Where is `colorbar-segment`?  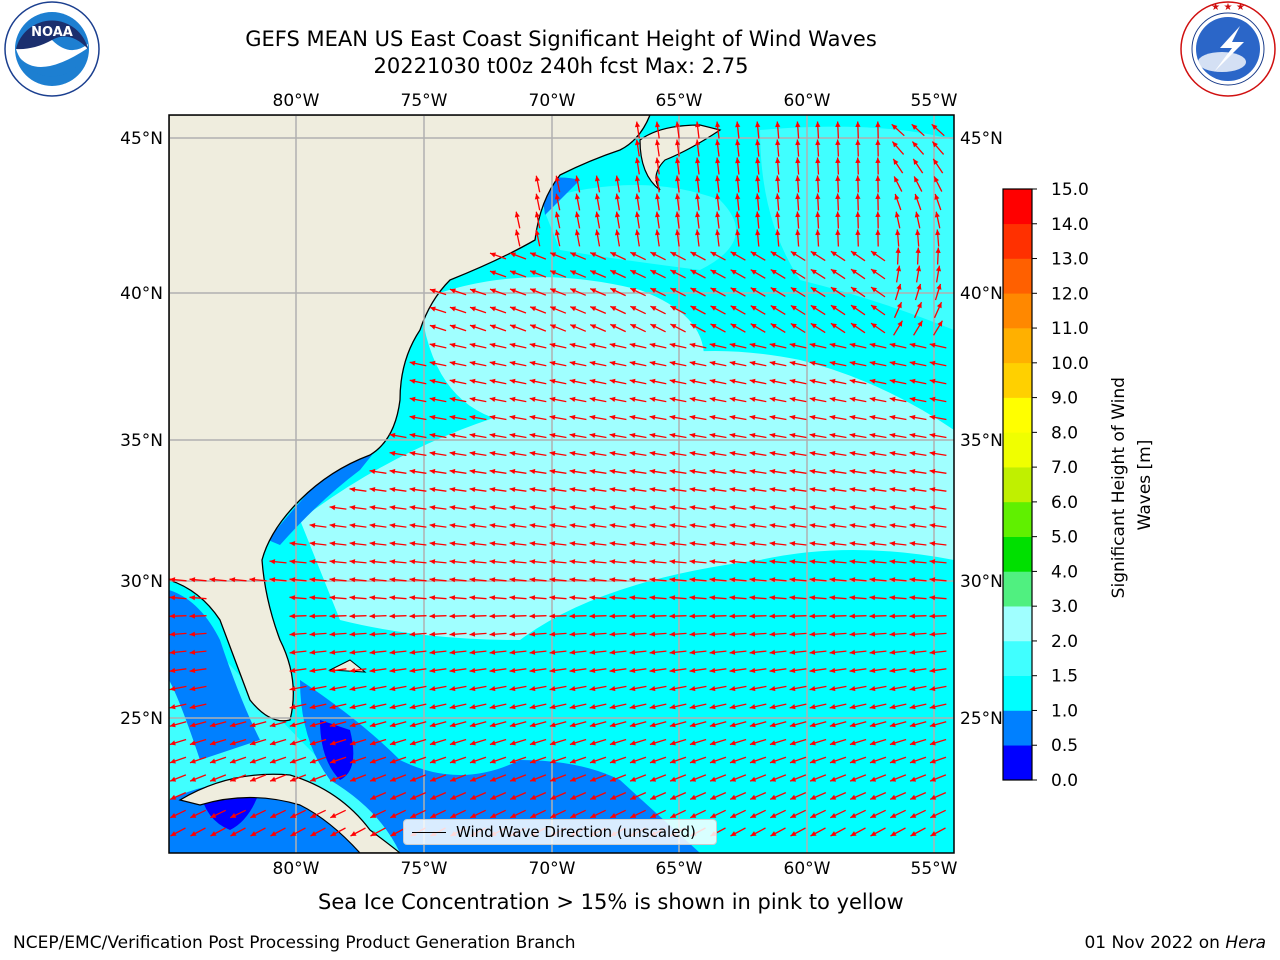 colorbar-segment is located at coordinates (1017, 207).